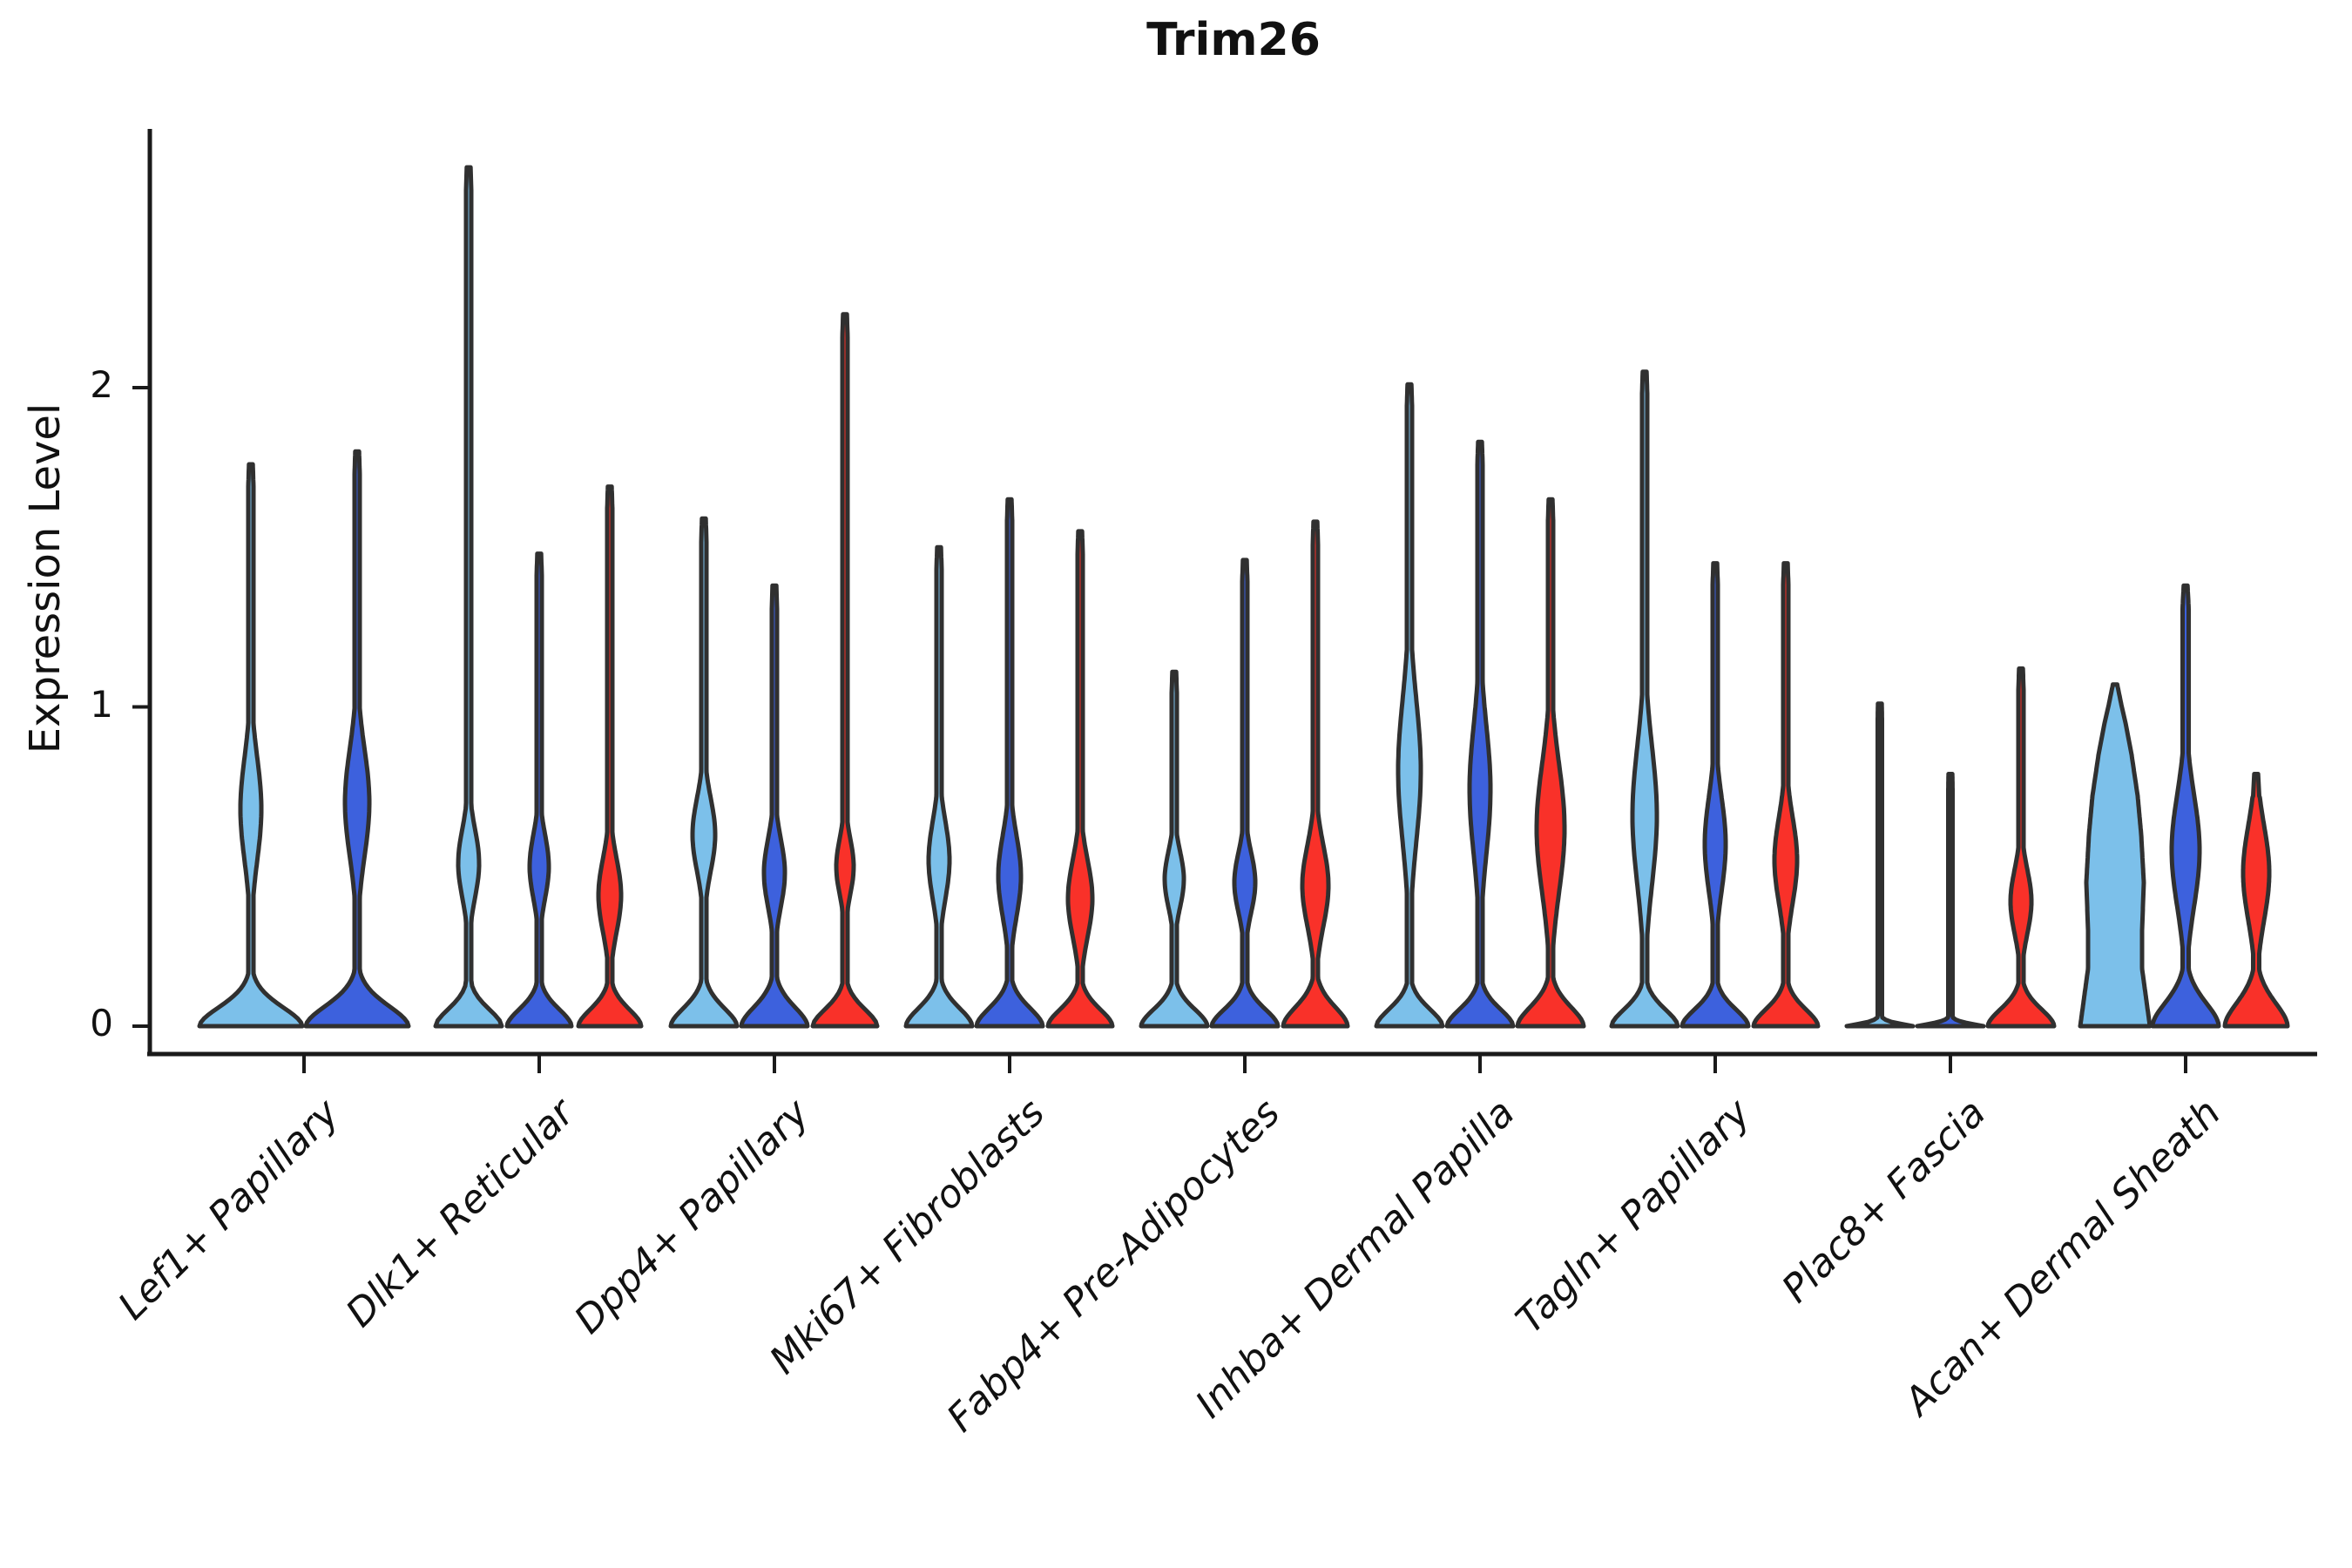 The image size is (2352, 1568). I want to click on y-tick-label: 1, so click(101, 704).